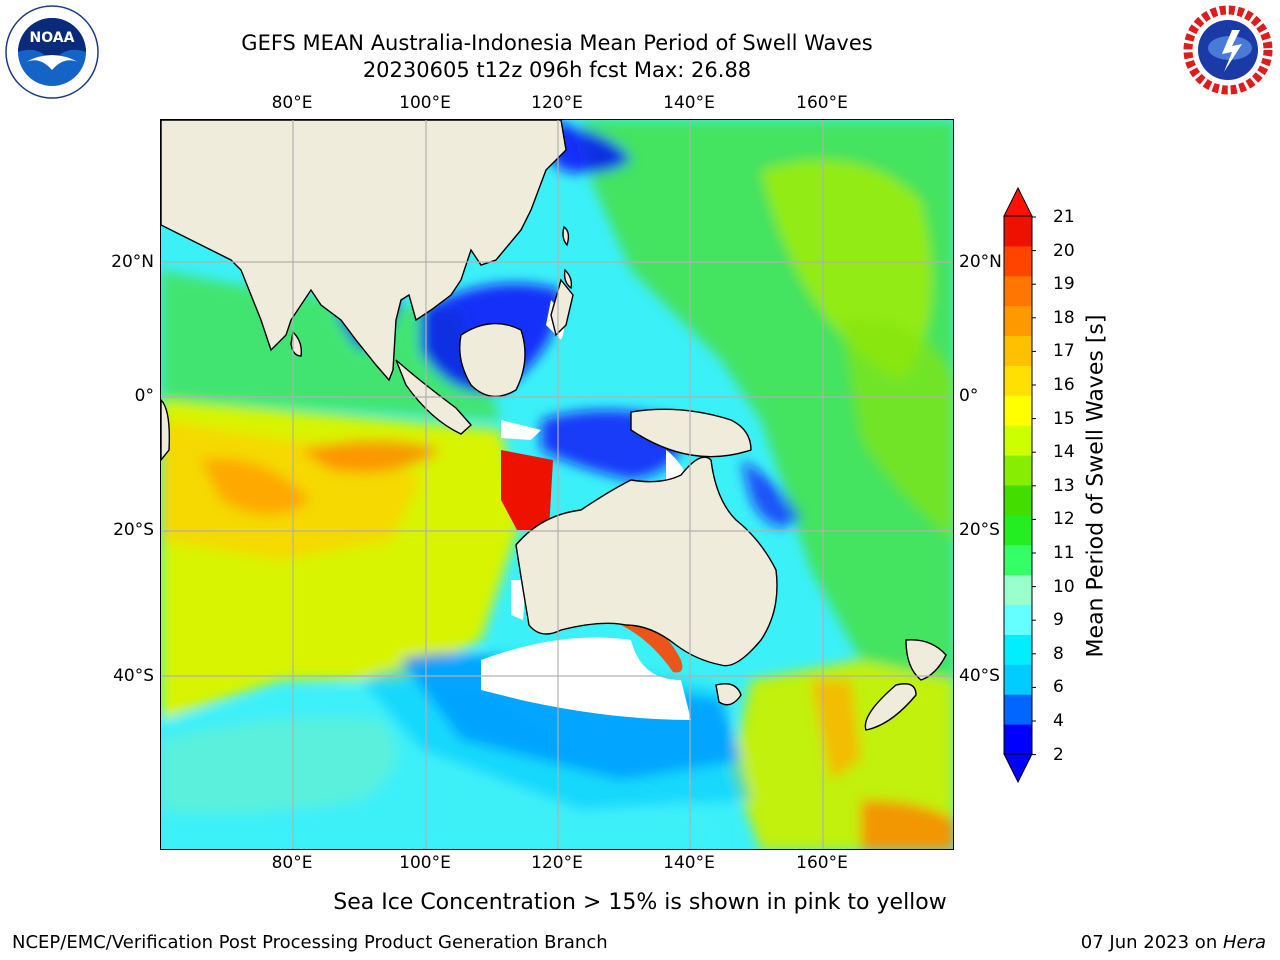 The width and height of the screenshot is (1280, 960). What do you see at coordinates (1018, 768) in the screenshot?
I see `colorbar-under-arrow` at bounding box center [1018, 768].